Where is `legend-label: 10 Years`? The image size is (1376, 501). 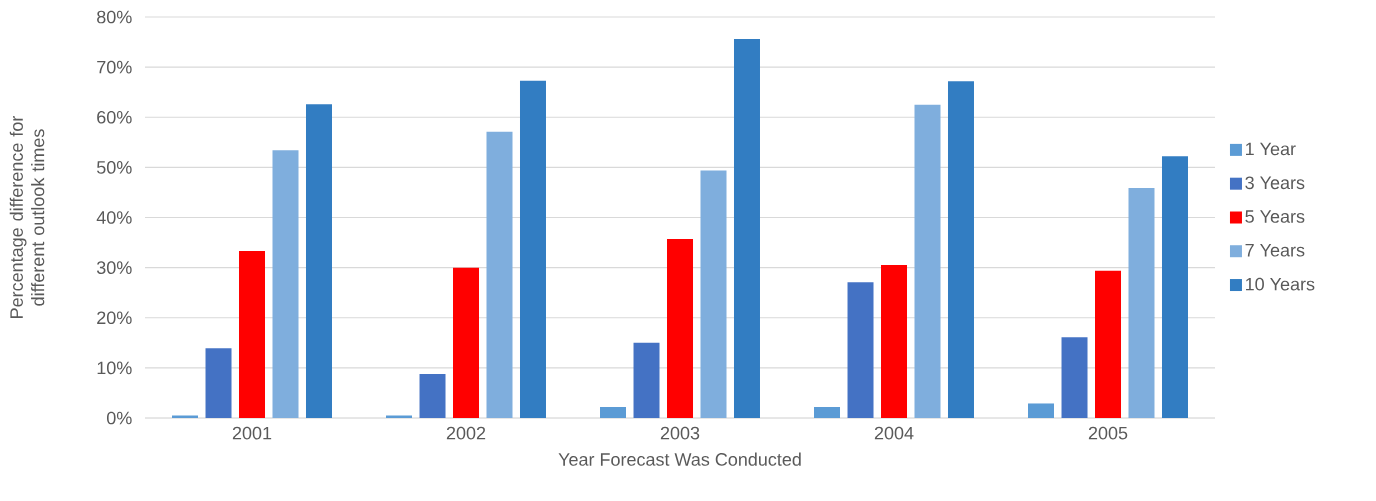 legend-label: 10 Years is located at coordinates (1280, 284).